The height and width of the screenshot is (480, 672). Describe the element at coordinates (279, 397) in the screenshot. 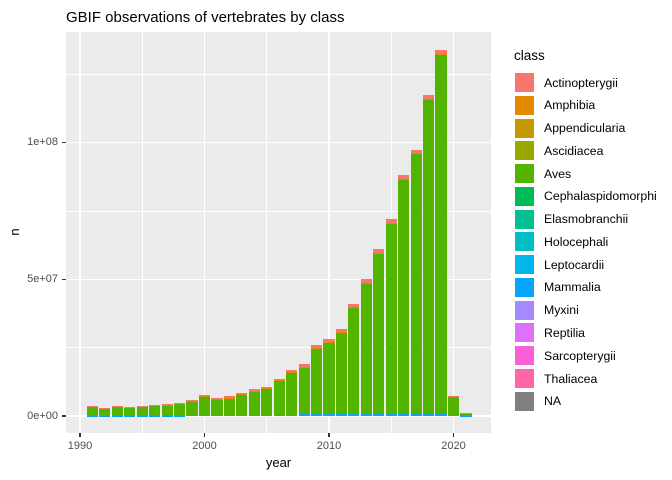

I see `bar-segment-aves-2006` at that location.